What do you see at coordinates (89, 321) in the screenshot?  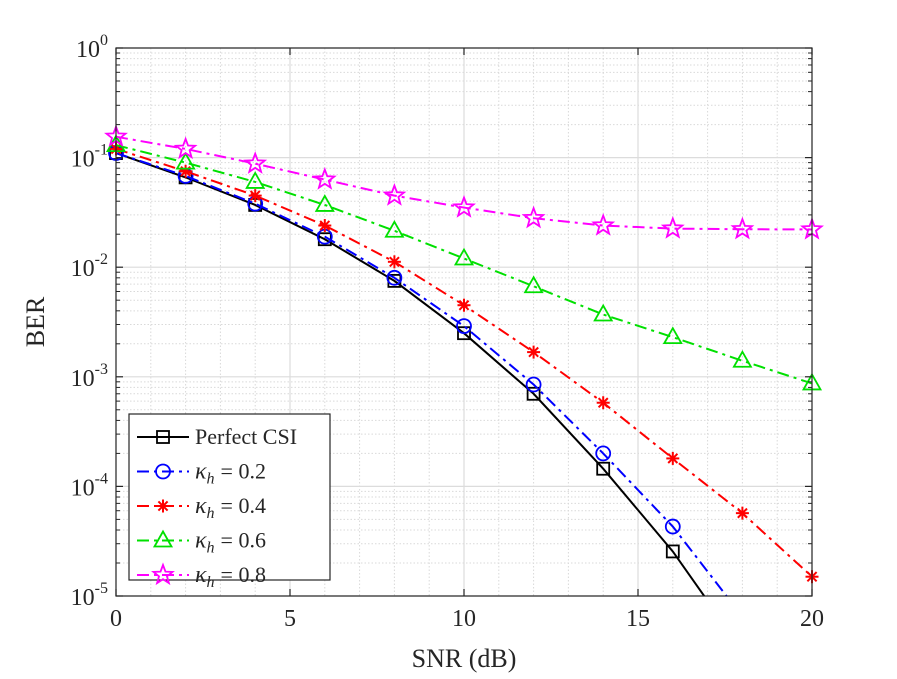 I see `y-tick-labels: 10⁰ 10⁻¹ 10⁻² 10⁻³ 10⁻⁴ 10⁻⁵` at bounding box center [89, 321].